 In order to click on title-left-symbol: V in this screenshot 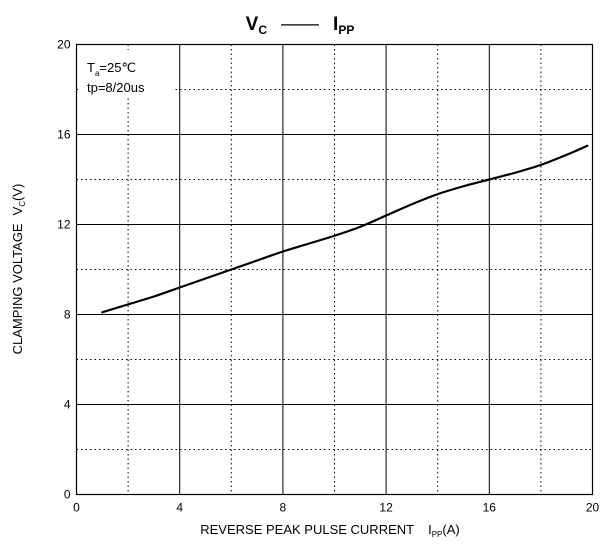, I will do `click(252, 24)`.